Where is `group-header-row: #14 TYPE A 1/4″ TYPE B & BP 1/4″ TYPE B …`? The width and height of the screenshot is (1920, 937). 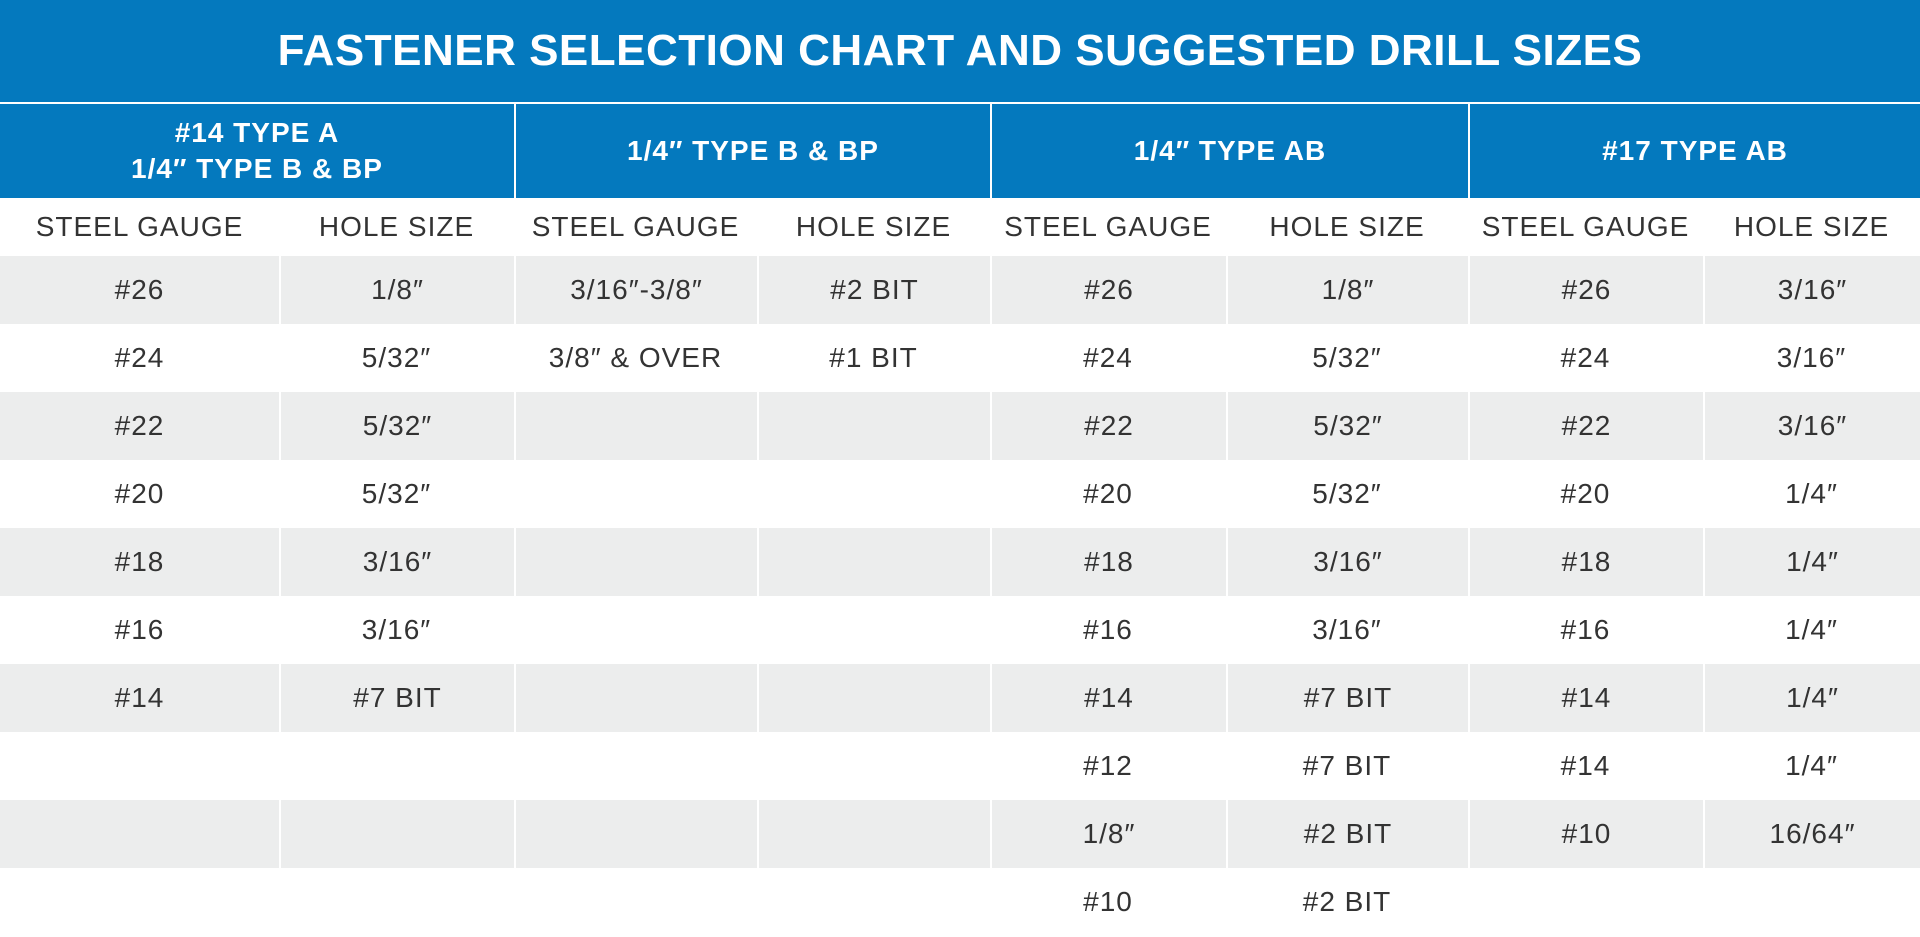
group-header-row: #14 TYPE A 1/4″ TYPE B & BP 1/4″ TYPE B … is located at coordinates (960, 151).